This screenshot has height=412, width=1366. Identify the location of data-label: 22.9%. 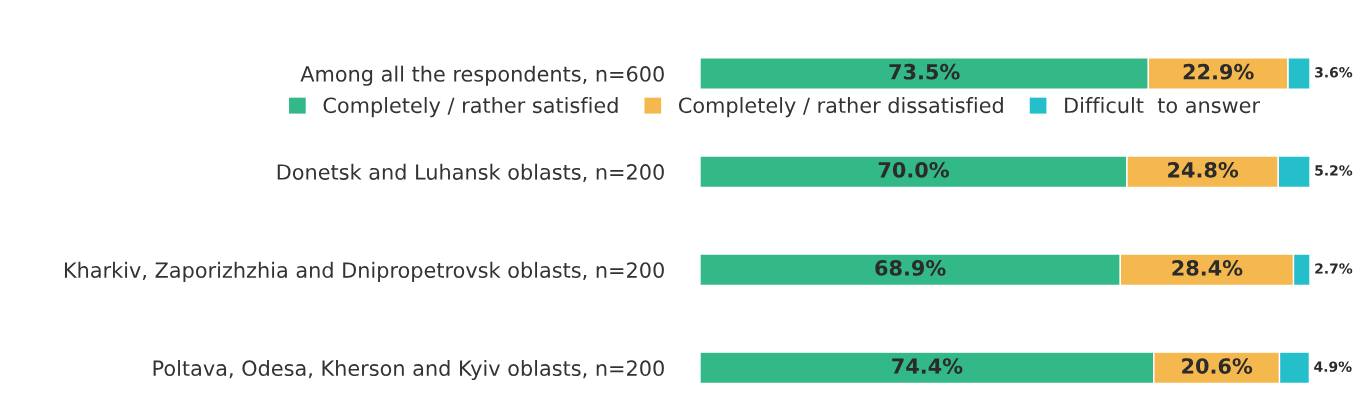
(1218, 71).